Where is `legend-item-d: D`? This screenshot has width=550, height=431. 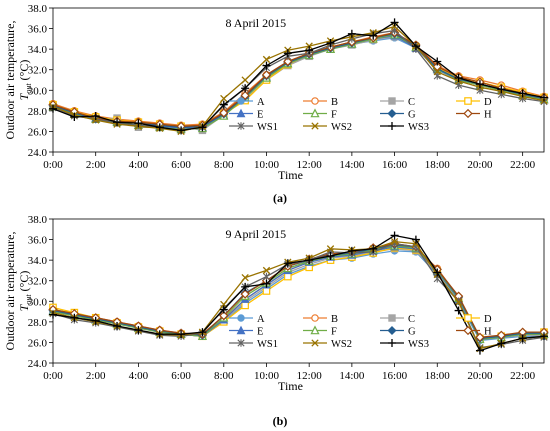
legend-item-d: D is located at coordinates (474, 102).